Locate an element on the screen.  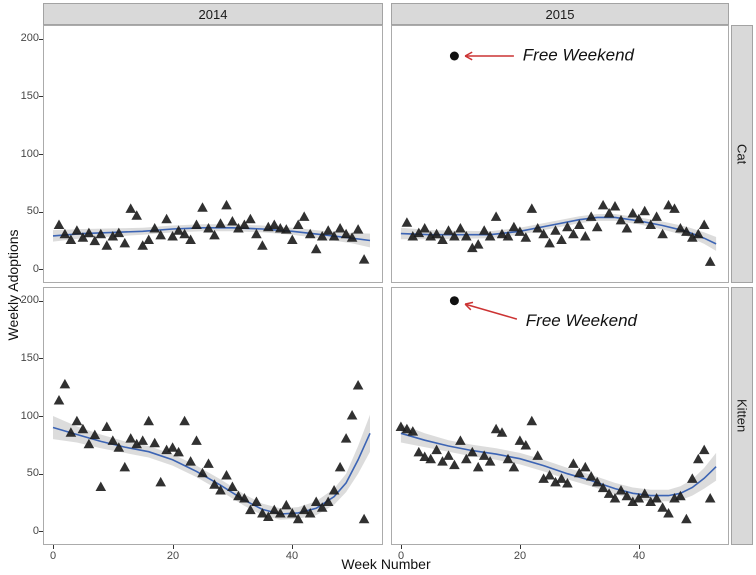
facet-strip-row-cat: Cat is located at coordinates (742, 154).